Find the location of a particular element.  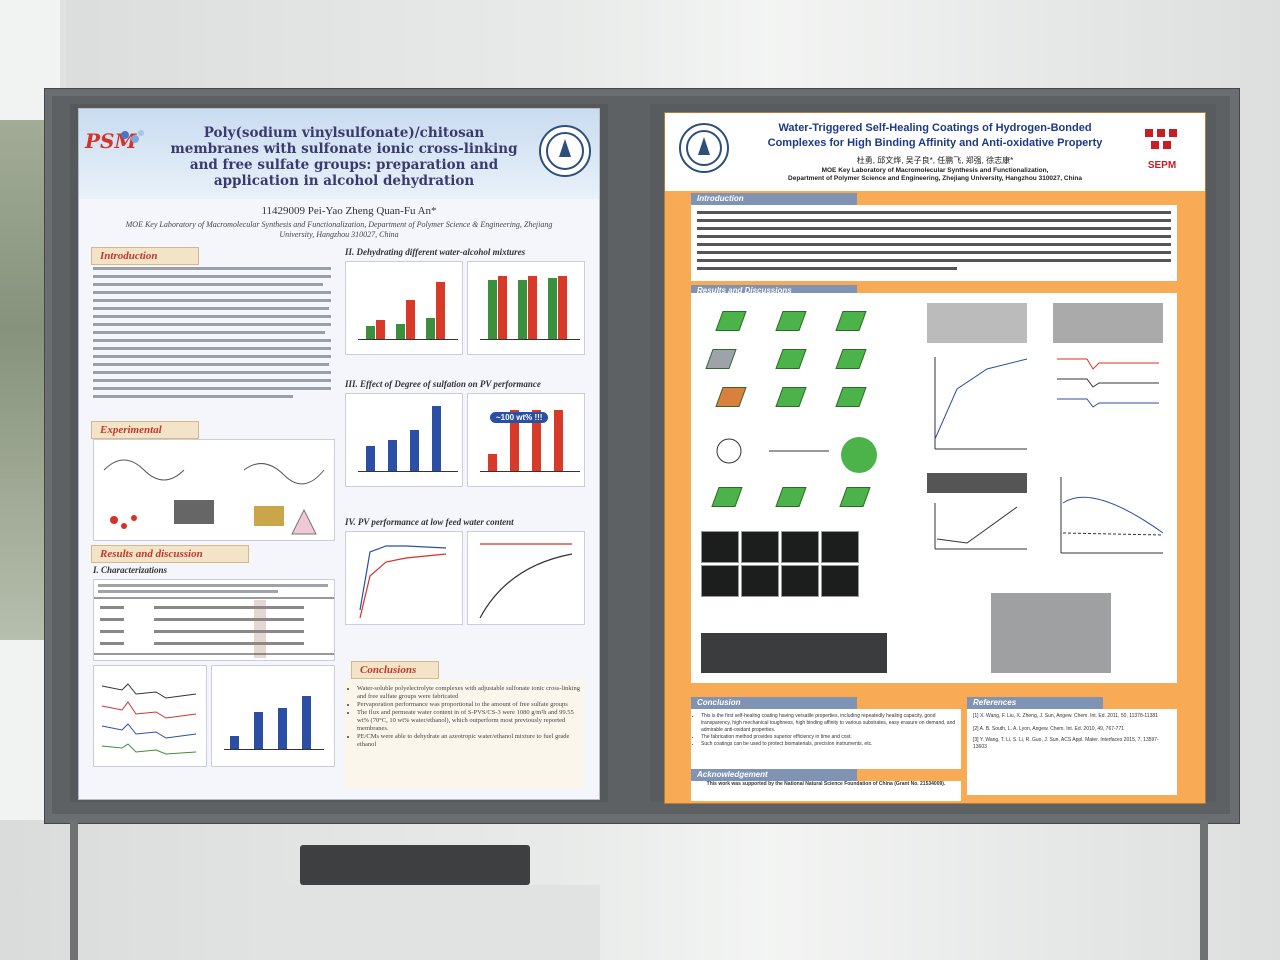

window-tree-view is located at coordinates (24, 380).